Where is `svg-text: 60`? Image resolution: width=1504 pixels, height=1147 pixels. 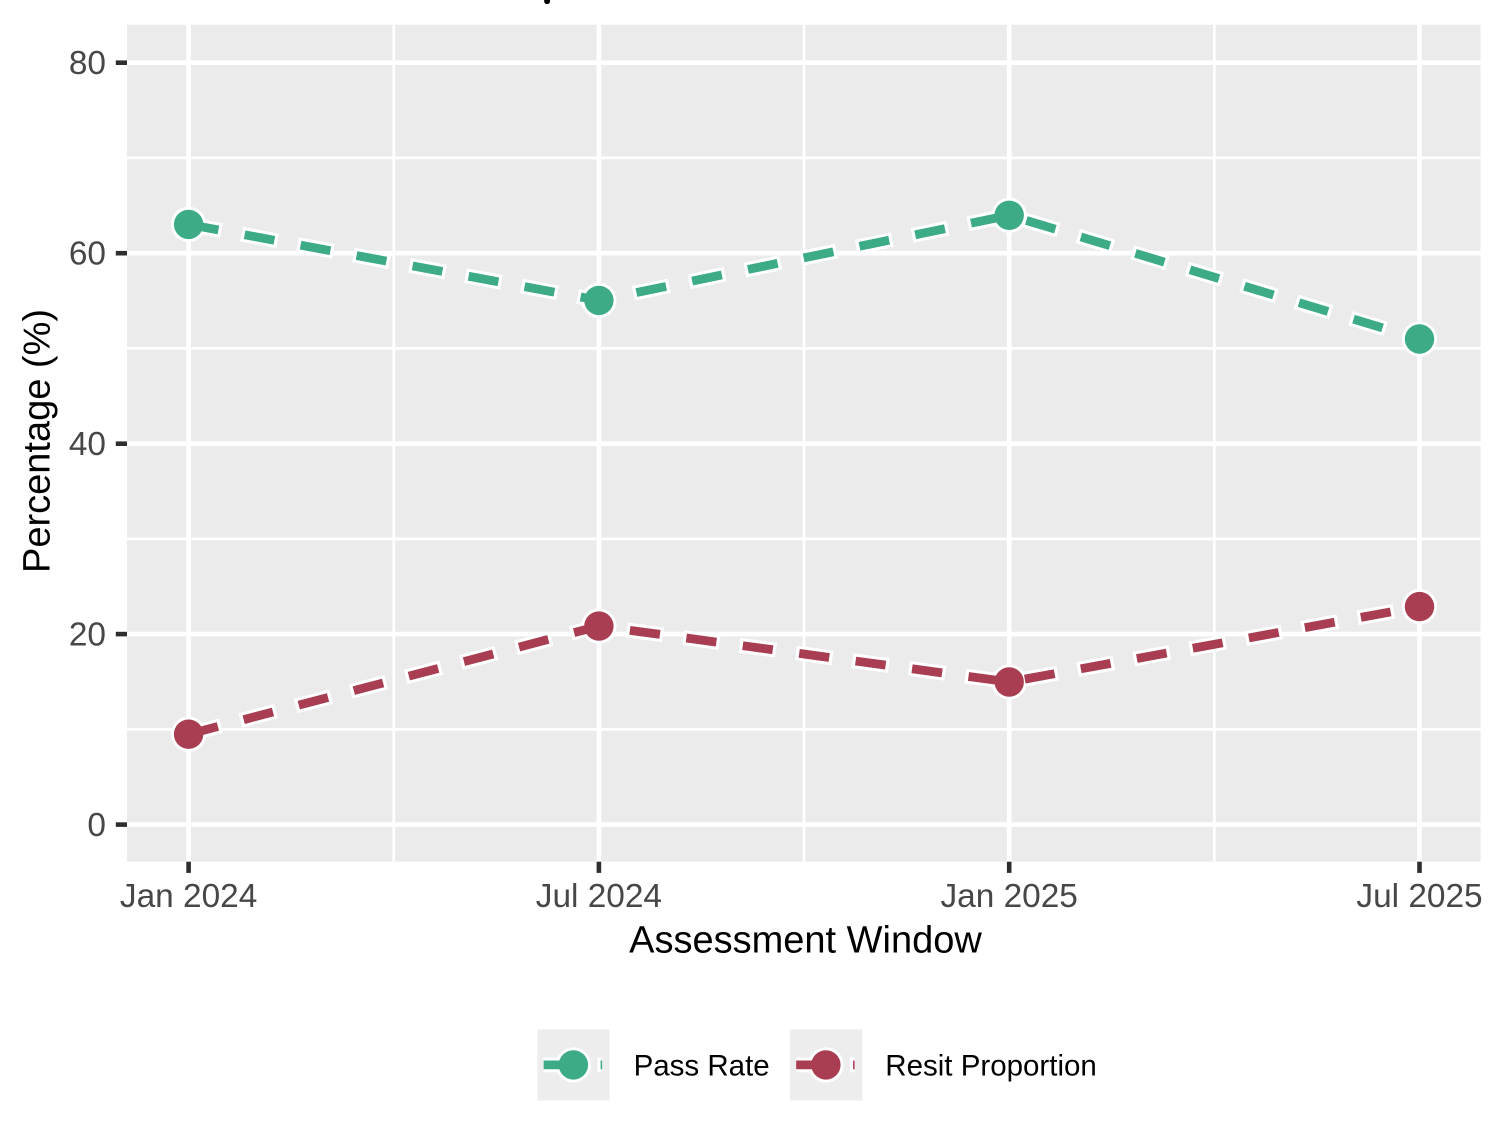
svg-text: 60 is located at coordinates (87, 254).